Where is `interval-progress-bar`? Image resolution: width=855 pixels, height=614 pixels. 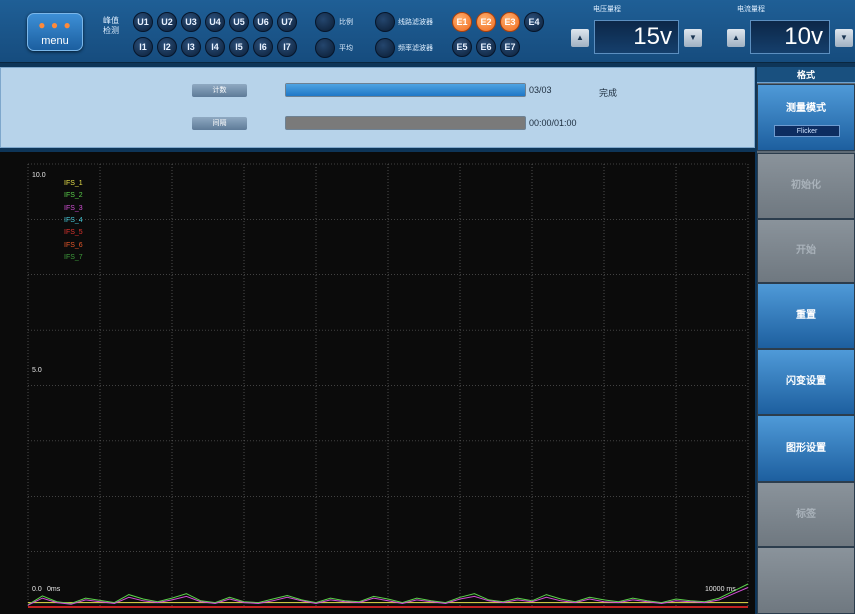
interval-progress-bar is located at coordinates (405, 123).